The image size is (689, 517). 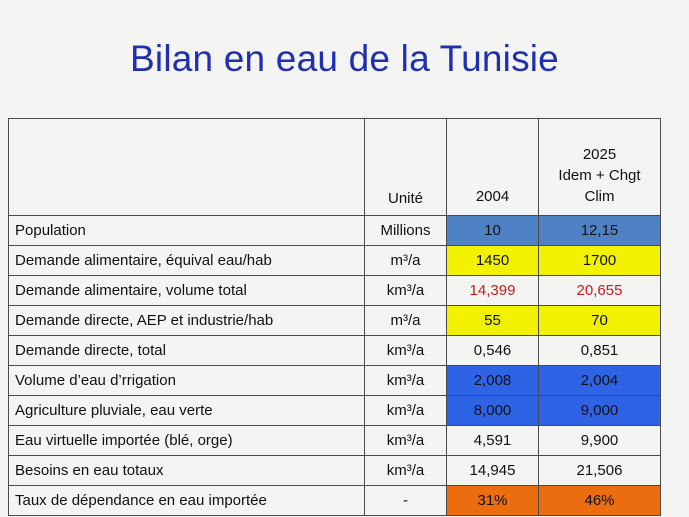 I want to click on value-2025: 12,15, so click(x=599, y=230).